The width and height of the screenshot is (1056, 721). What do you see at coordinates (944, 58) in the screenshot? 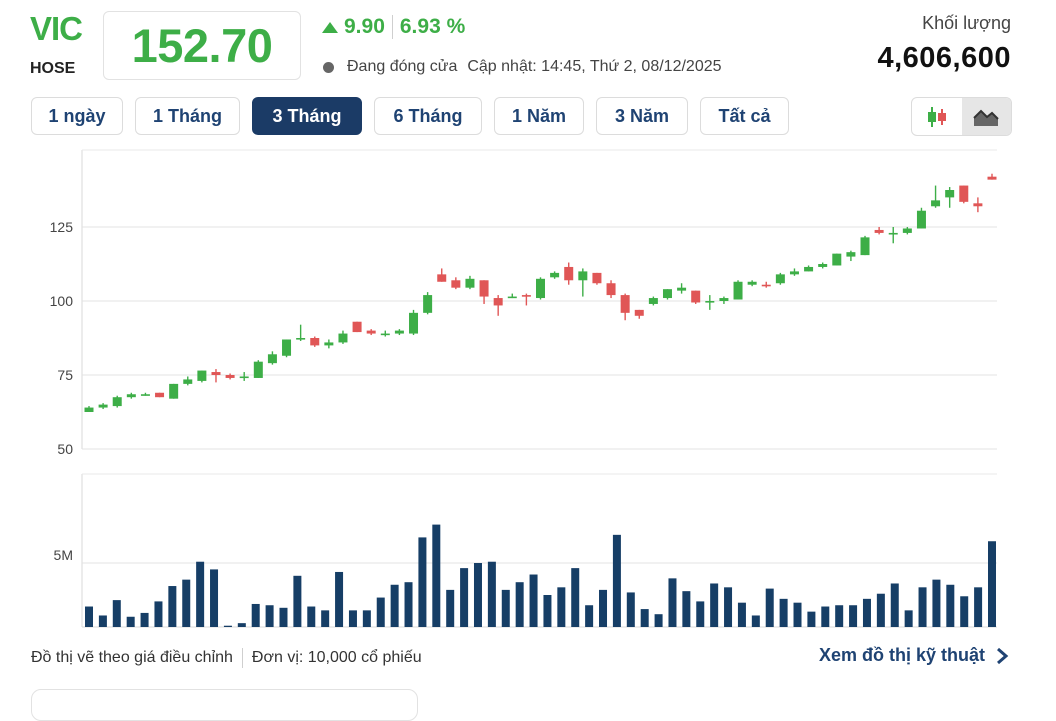
I see `volume-value: 4,606,600` at bounding box center [944, 58].